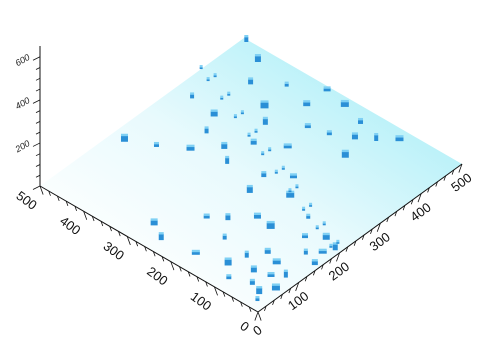  Describe the element at coordinates (70, 225) in the screenshot. I see `y-tick-label: 400` at that location.